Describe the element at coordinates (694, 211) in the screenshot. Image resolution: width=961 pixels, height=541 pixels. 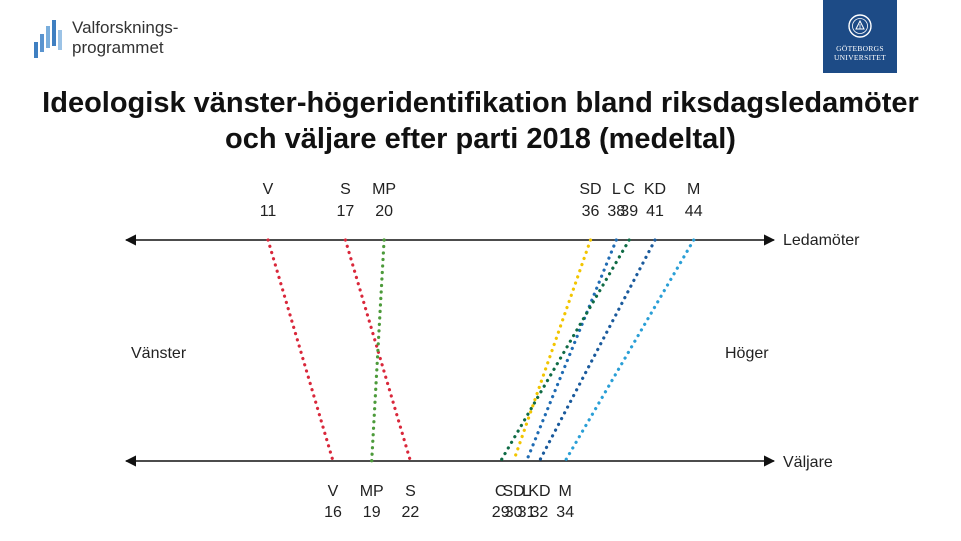
I see `top-value-label-m: 44` at that location.